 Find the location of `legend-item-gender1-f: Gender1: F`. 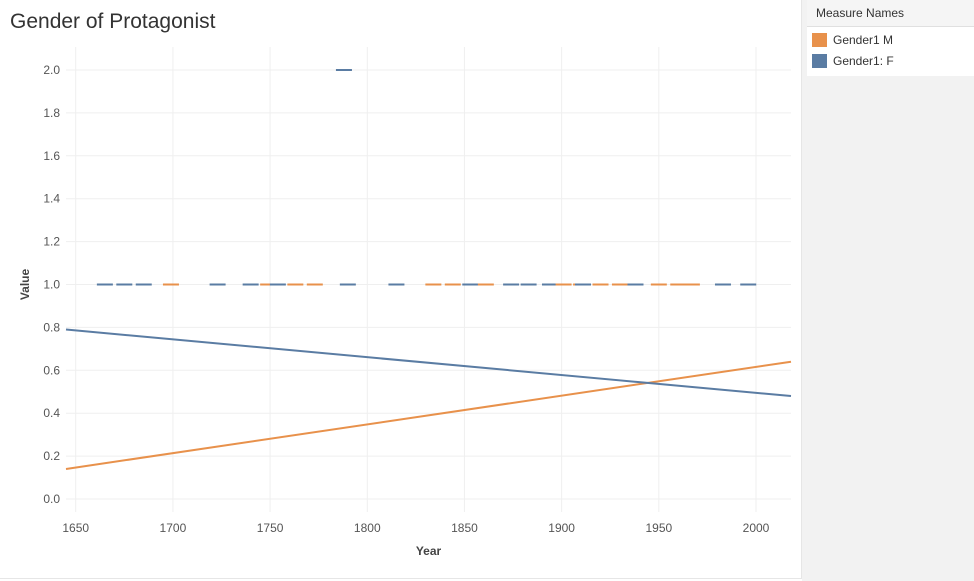

legend-item-gender1-f: Gender1: F is located at coordinates (853, 61).